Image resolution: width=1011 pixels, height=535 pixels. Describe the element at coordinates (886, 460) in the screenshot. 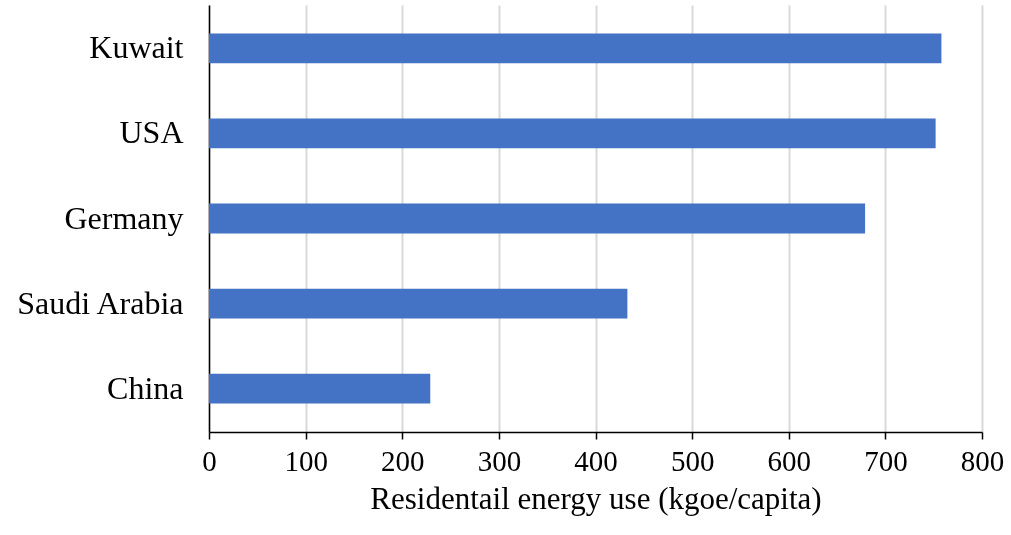

I see `x-tick-label: 700` at that location.